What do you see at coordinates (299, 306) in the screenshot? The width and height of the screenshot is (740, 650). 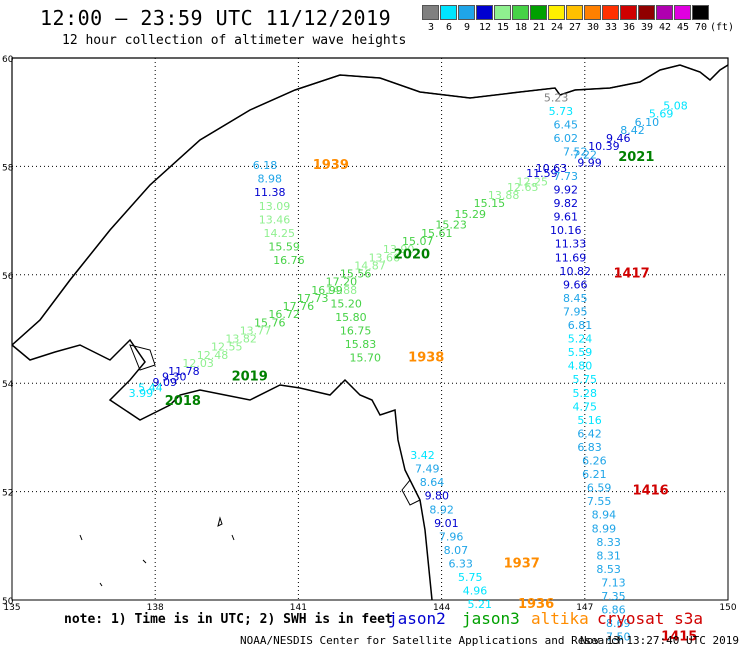 I see `swh-value: 17.76` at bounding box center [299, 306].